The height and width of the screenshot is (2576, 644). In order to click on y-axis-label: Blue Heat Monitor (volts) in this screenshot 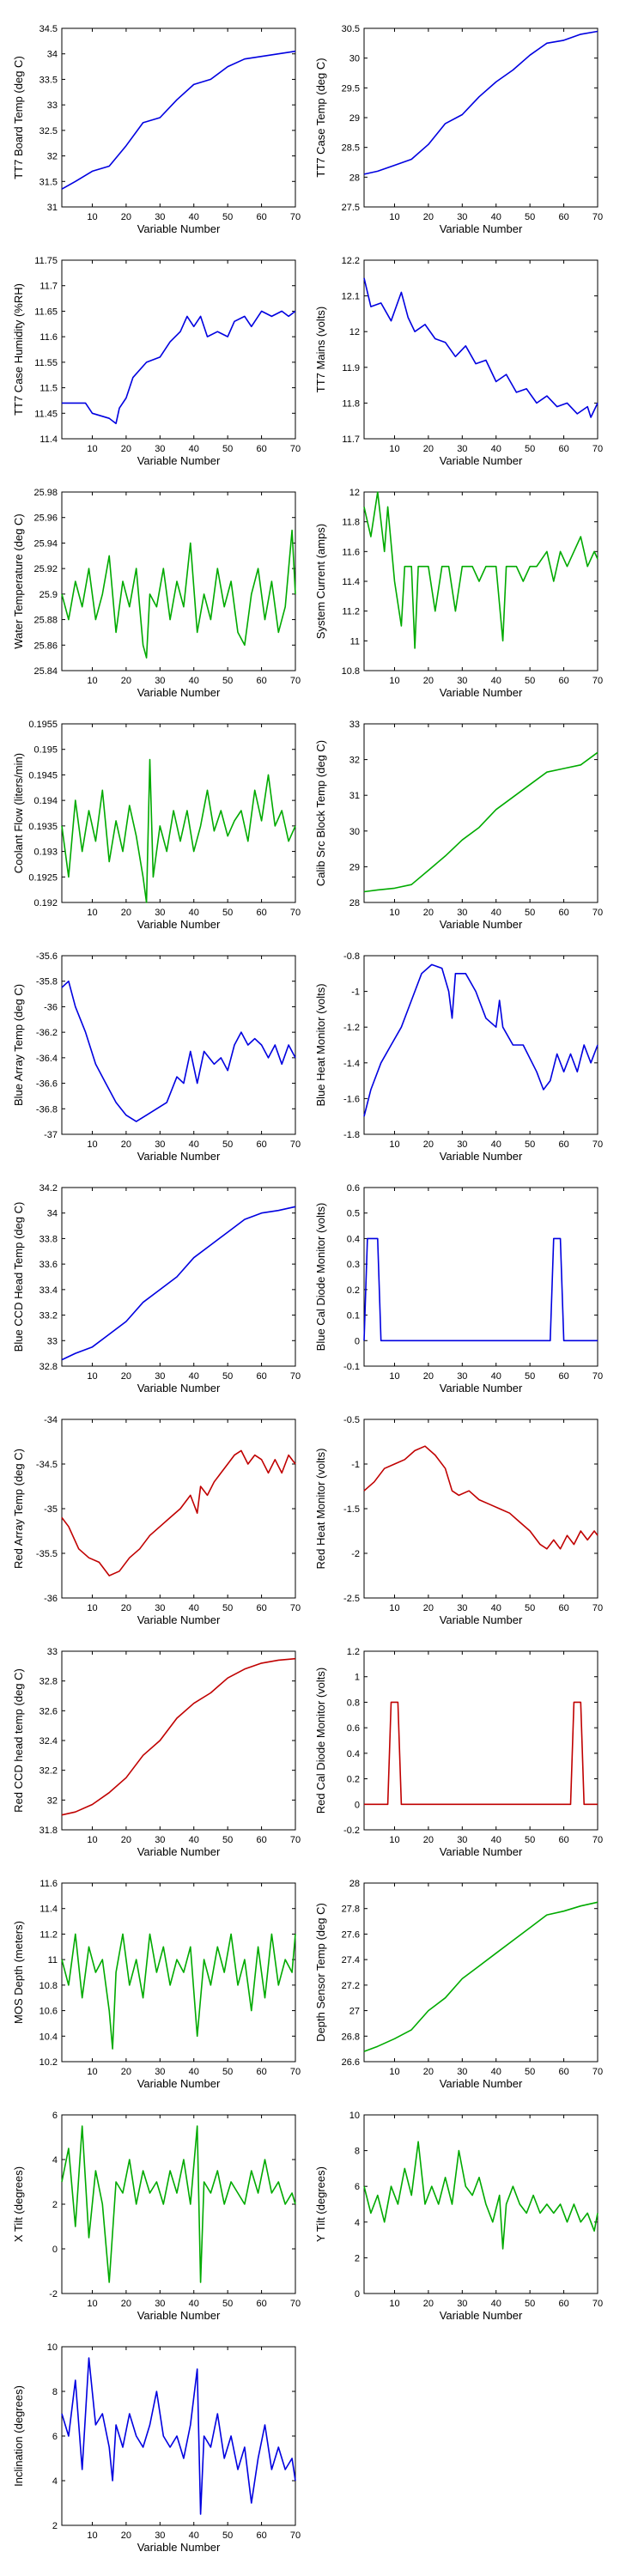, I will do `click(321, 1045)`.